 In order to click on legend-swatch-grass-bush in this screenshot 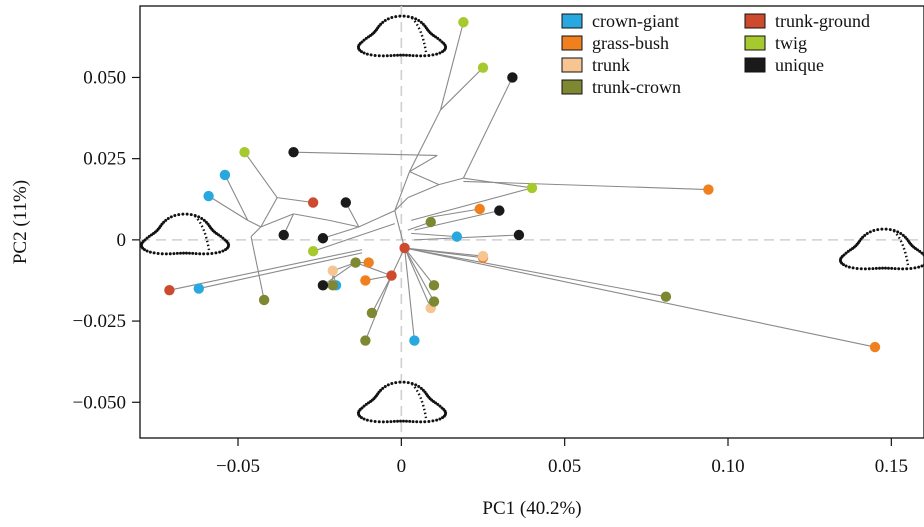, I will do `click(572, 43)`.